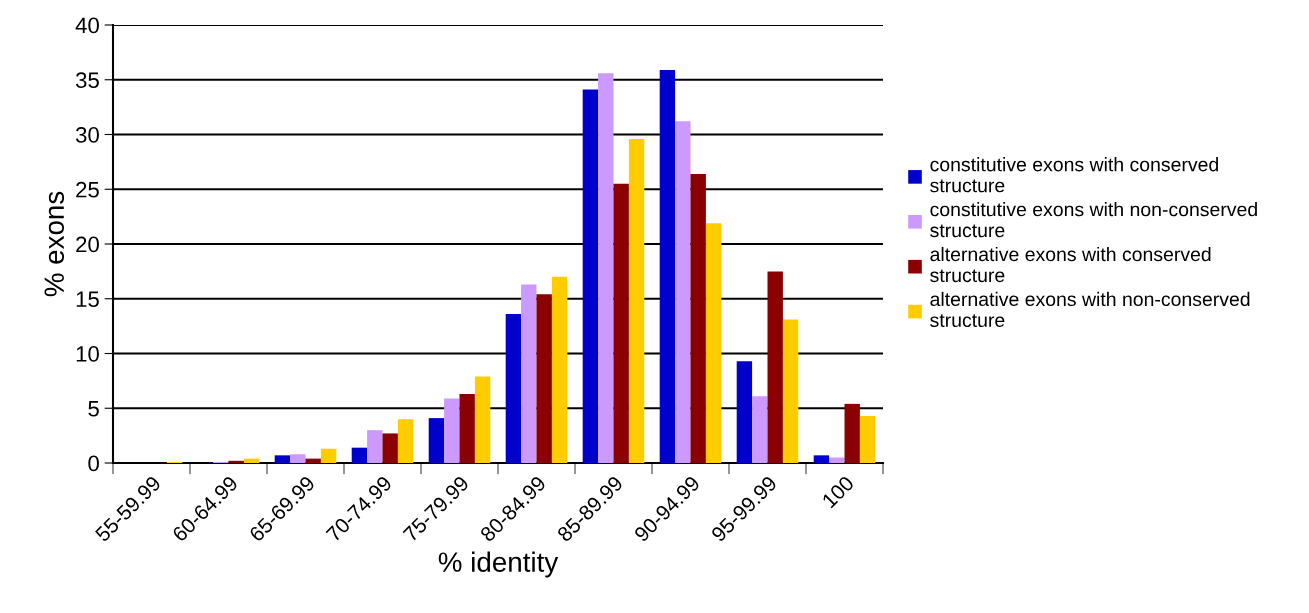 This screenshot has height=613, width=1309. I want to click on x-tick-label: 100, so click(838, 492).